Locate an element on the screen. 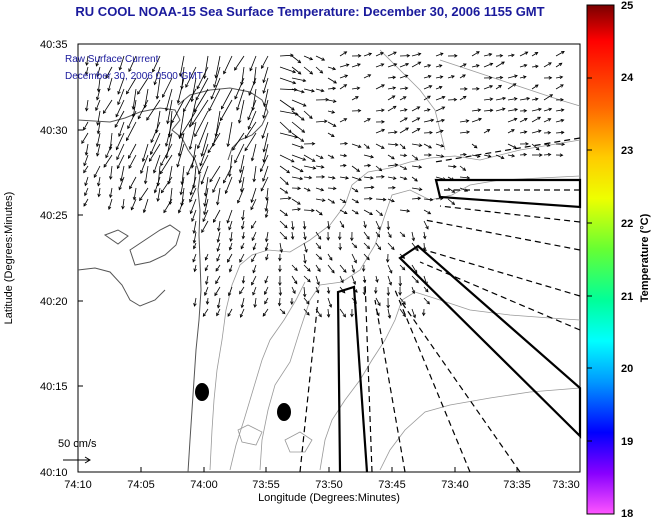  x-axis-label: Longitude (Degrees:Minutes) is located at coordinates (329, 498).